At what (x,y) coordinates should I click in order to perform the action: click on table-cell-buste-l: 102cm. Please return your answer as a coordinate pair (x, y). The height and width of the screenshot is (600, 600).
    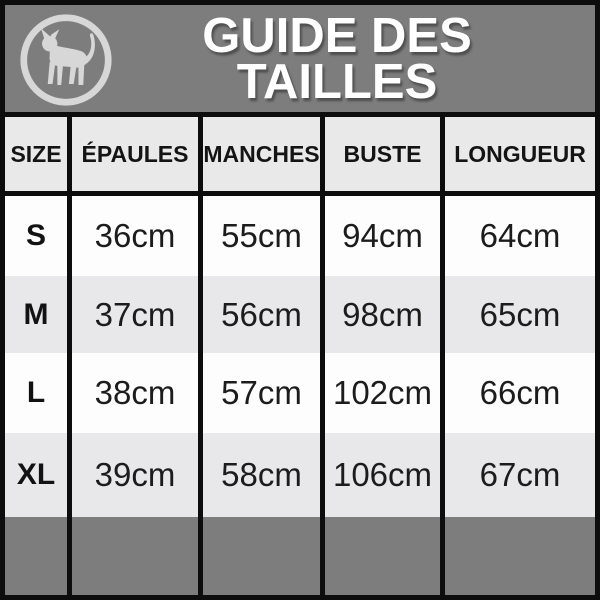
    Looking at the image, I should click on (385, 393).